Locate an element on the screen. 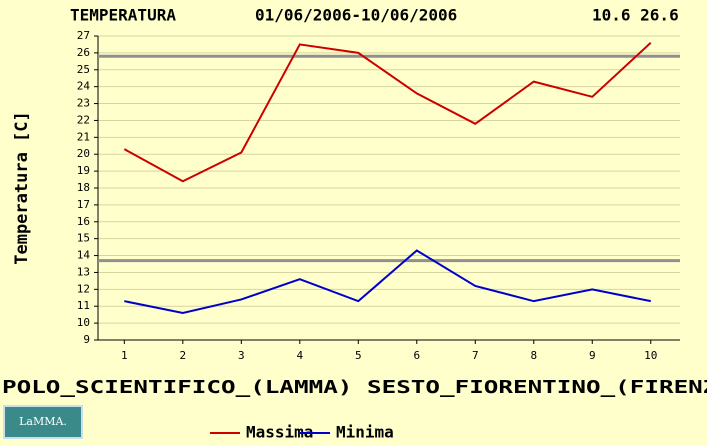 The image size is (707, 446). x-tick-label: 4 is located at coordinates (299, 355).